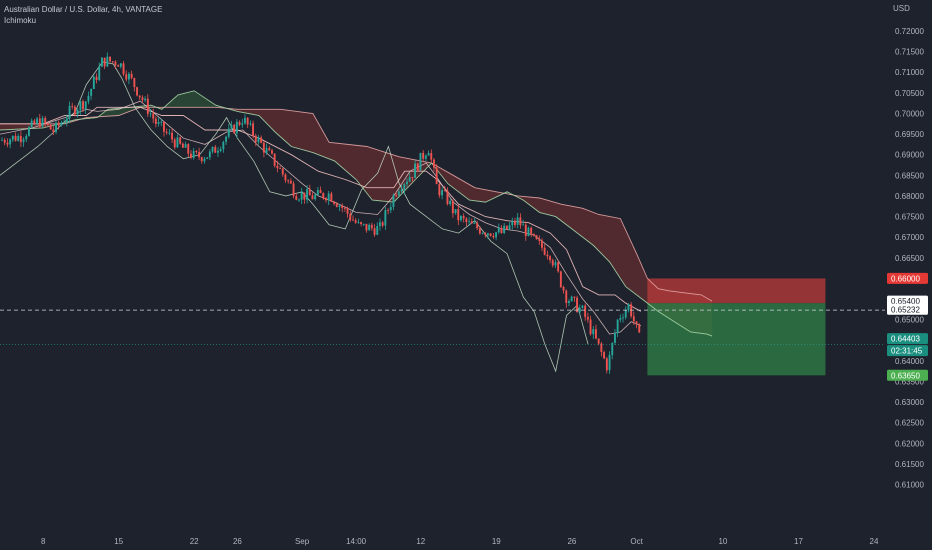  What do you see at coordinates (736, 339) in the screenshot?
I see `take-profit-zone` at bounding box center [736, 339].